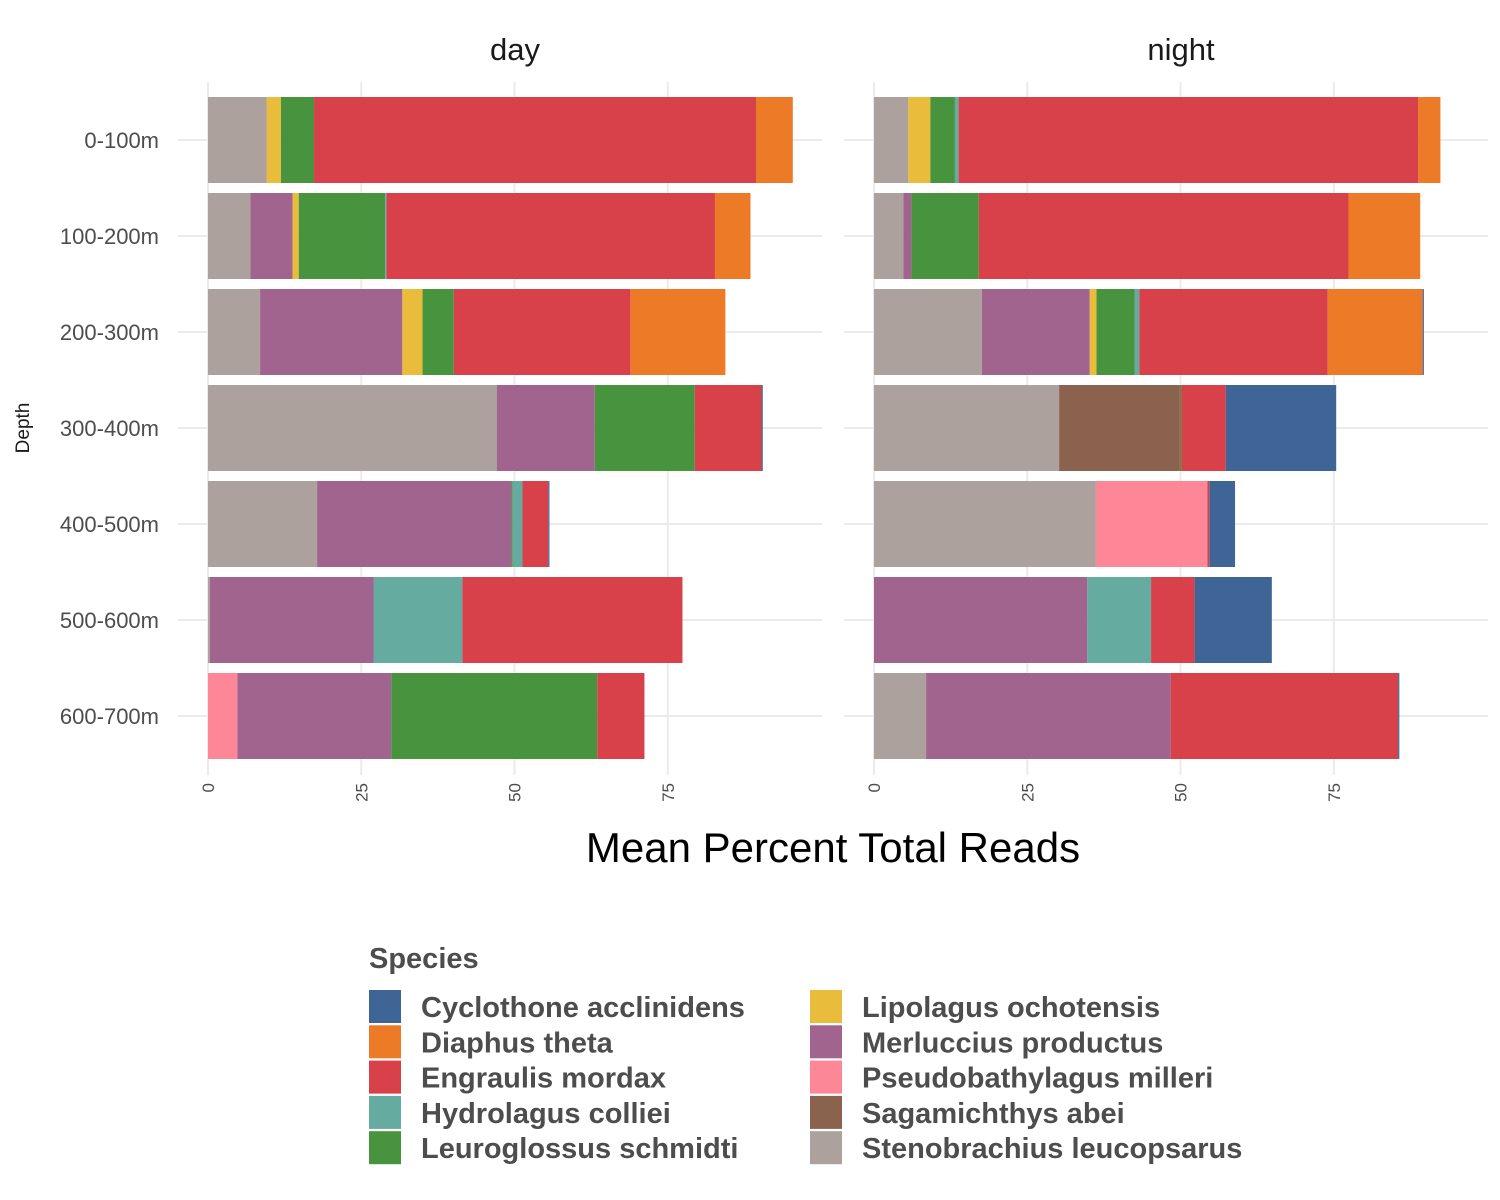 The width and height of the screenshot is (1500, 1200). I want to click on legend-label: Hydrolagus colliei, so click(546, 1114).